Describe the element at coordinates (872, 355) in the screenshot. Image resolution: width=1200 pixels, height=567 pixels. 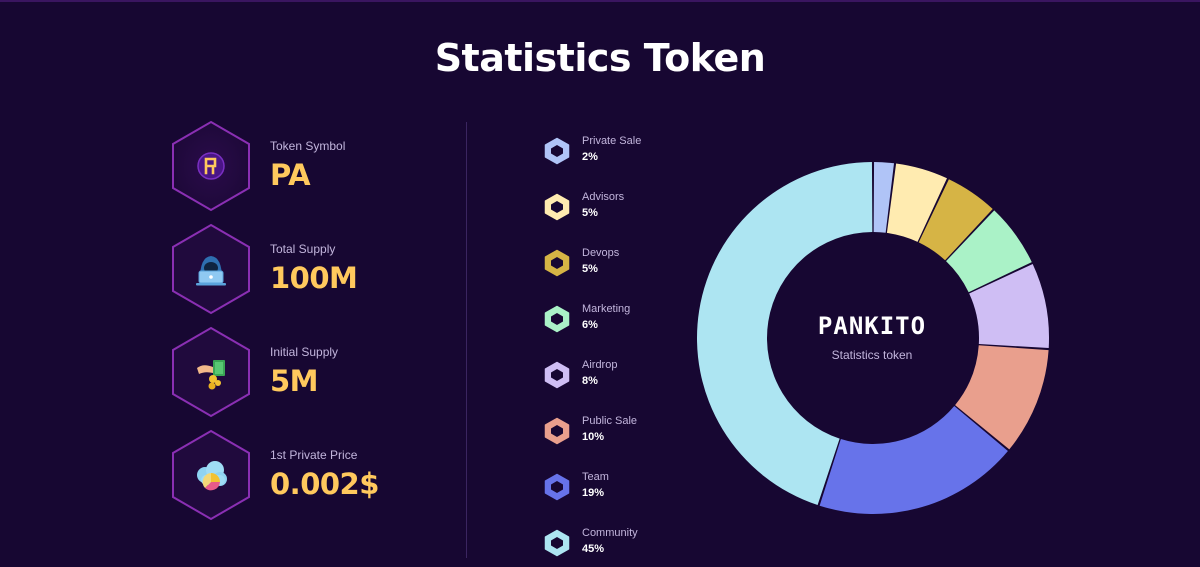
I see `chart-center-subtitle: Statistics token` at that location.